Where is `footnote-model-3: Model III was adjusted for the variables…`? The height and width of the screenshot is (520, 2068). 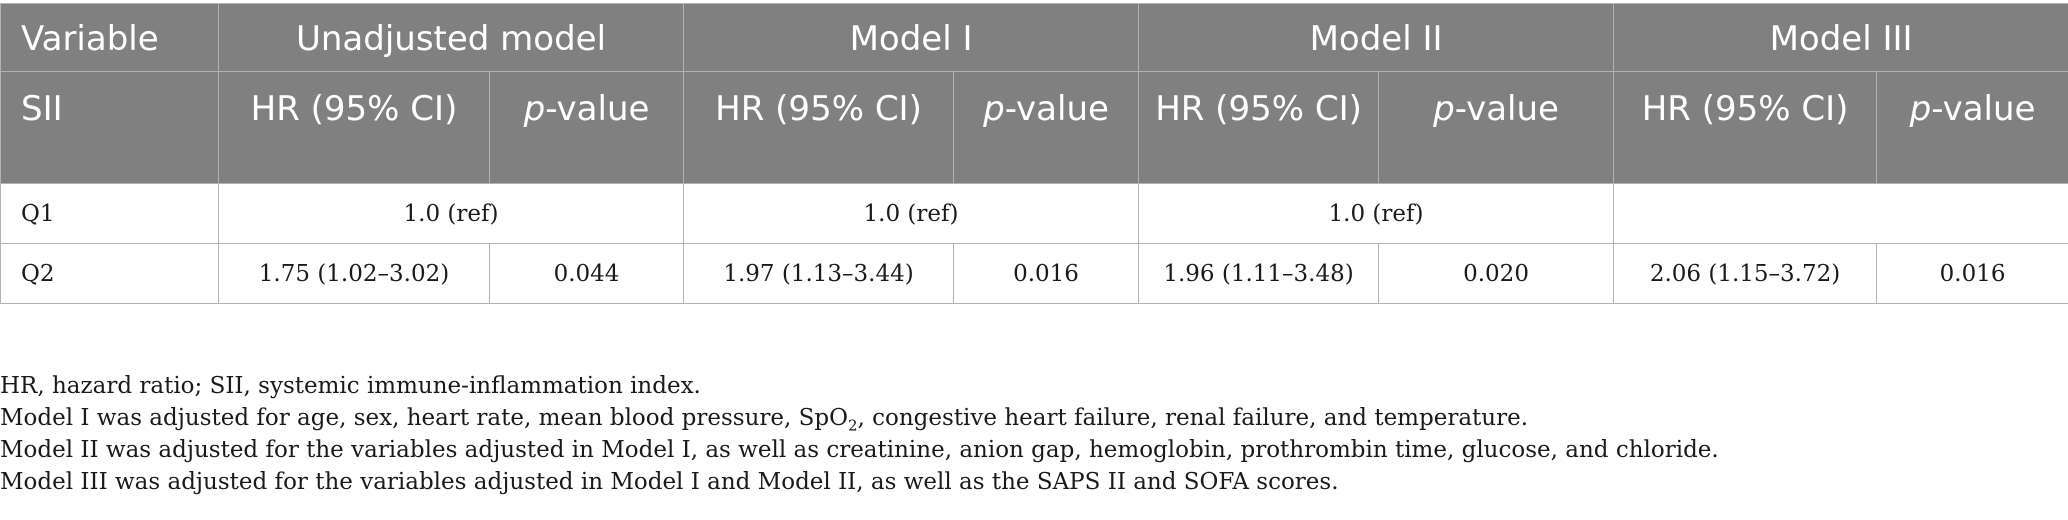 footnote-model-3: Model III was adjusted for the variables… is located at coordinates (669, 482).